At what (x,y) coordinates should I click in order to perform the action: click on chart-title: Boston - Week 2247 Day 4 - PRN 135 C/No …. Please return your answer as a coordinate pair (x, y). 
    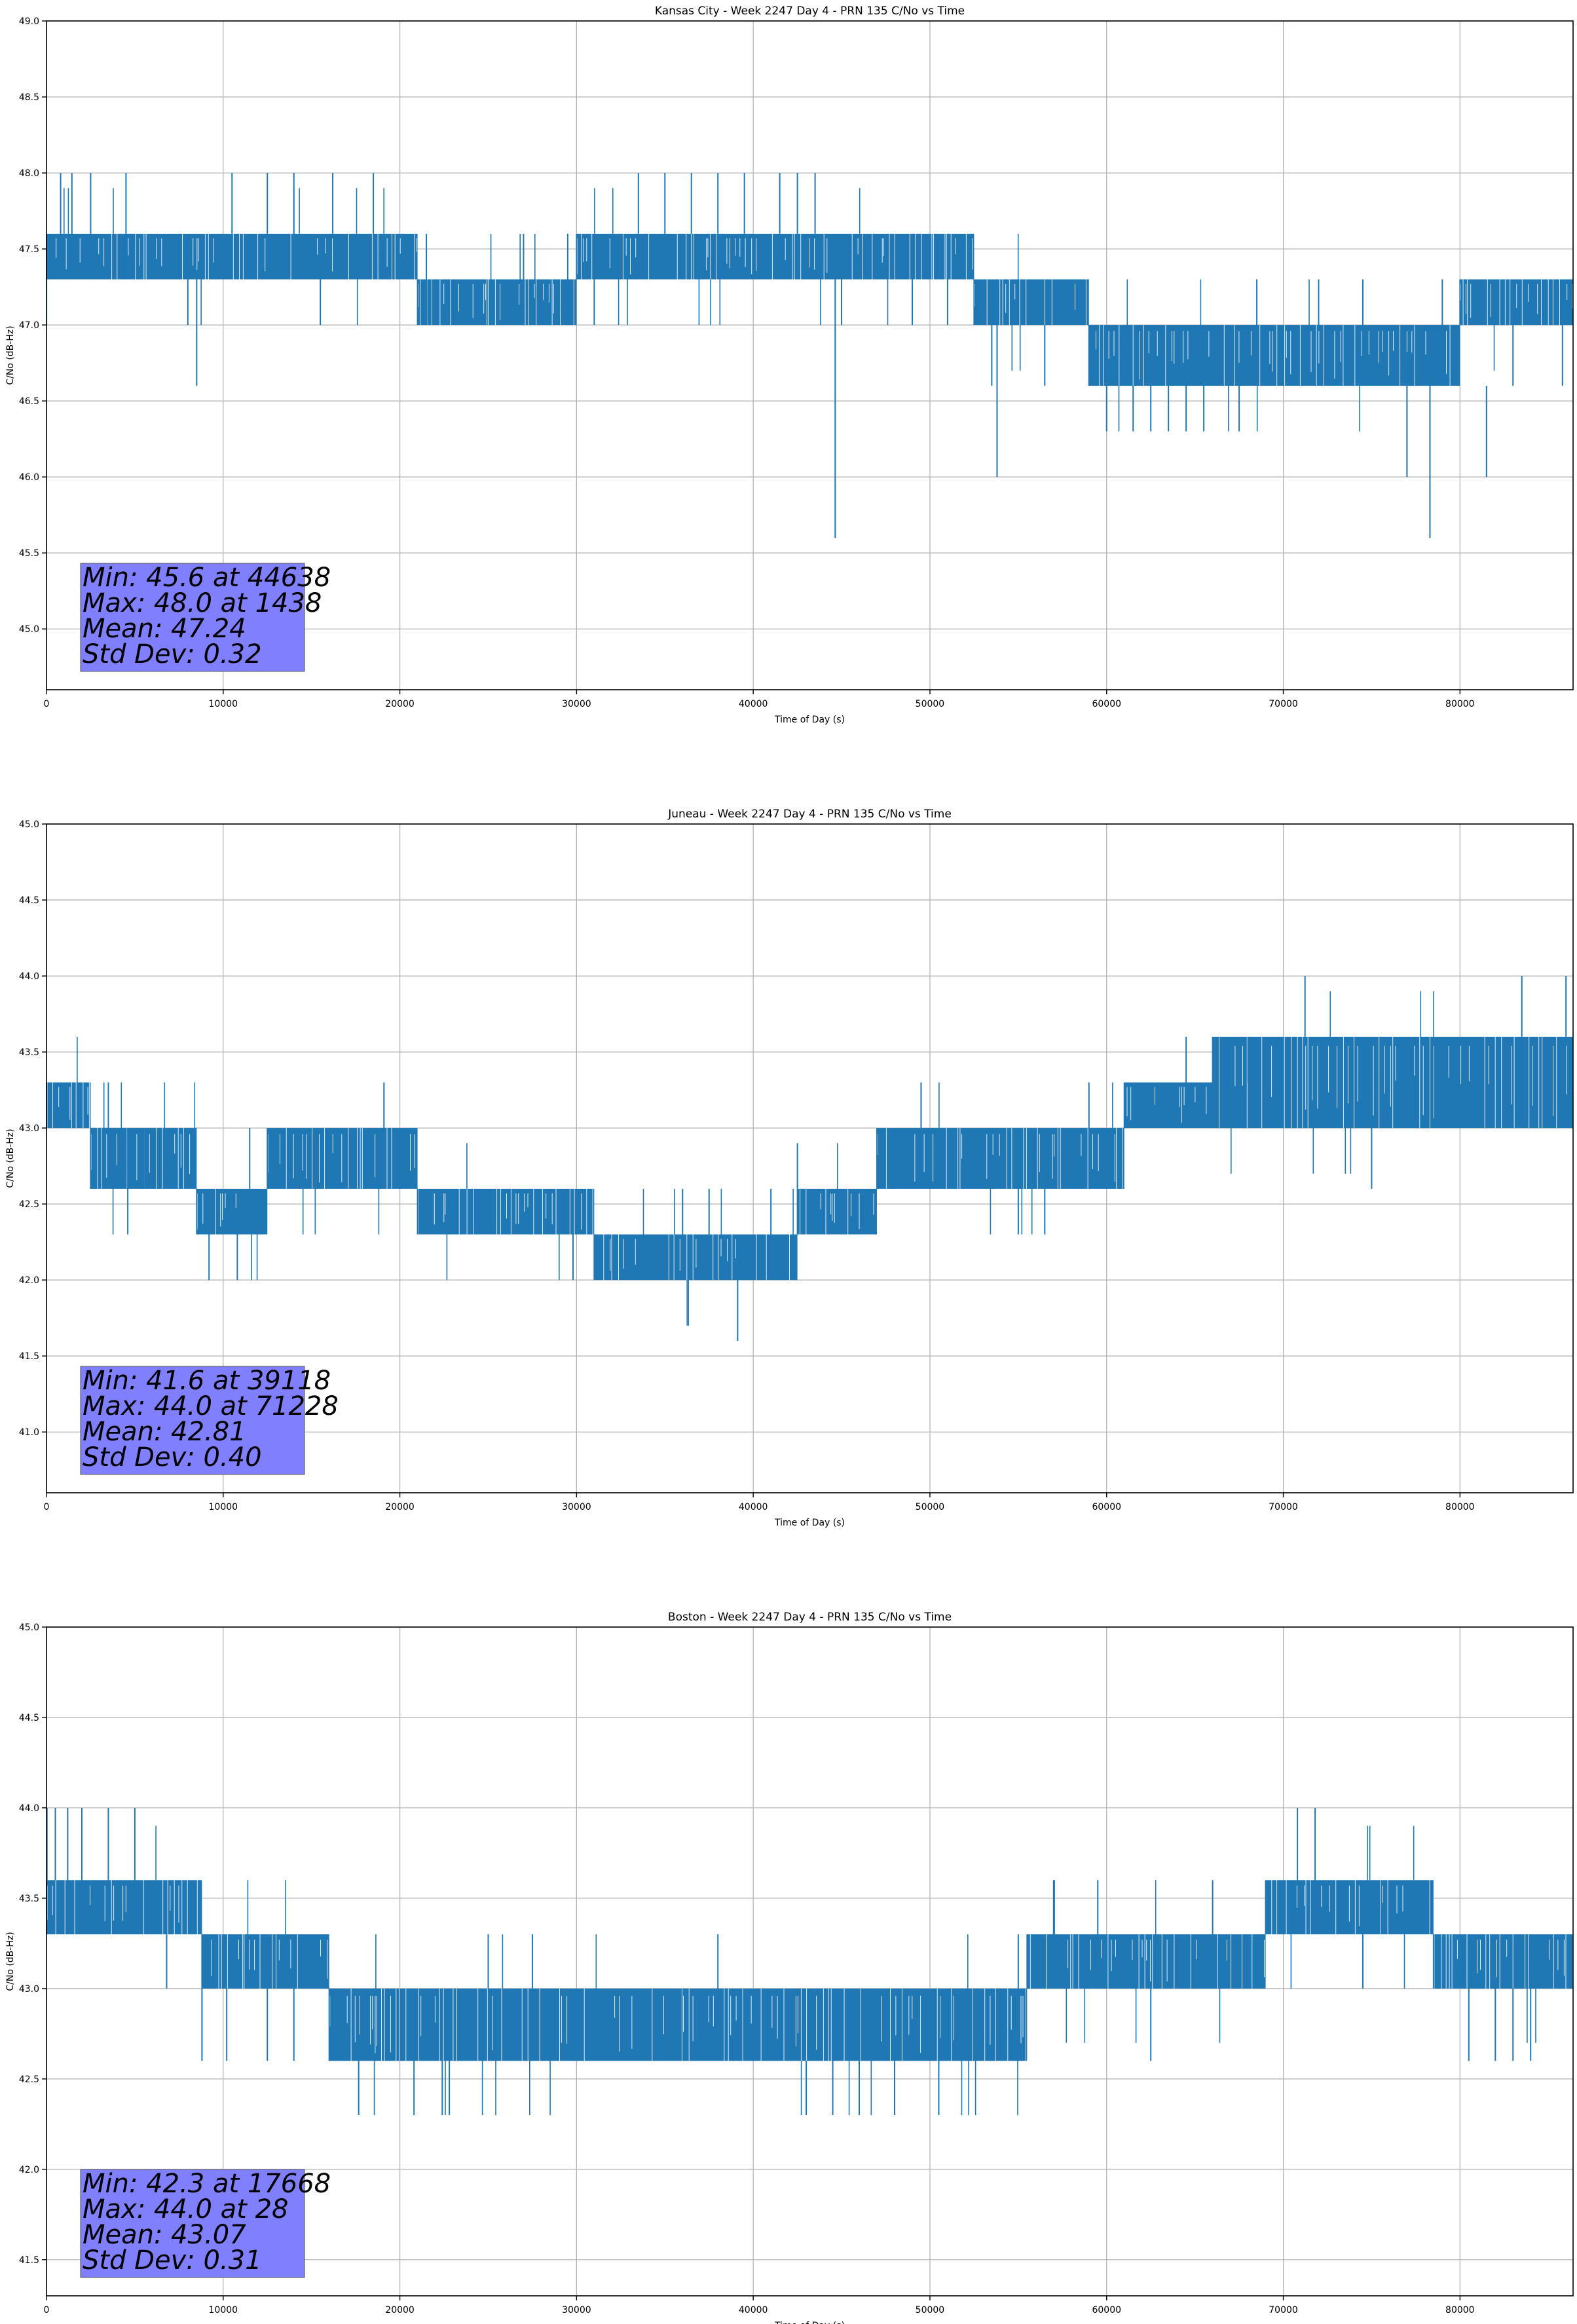
    Looking at the image, I should click on (810, 1617).